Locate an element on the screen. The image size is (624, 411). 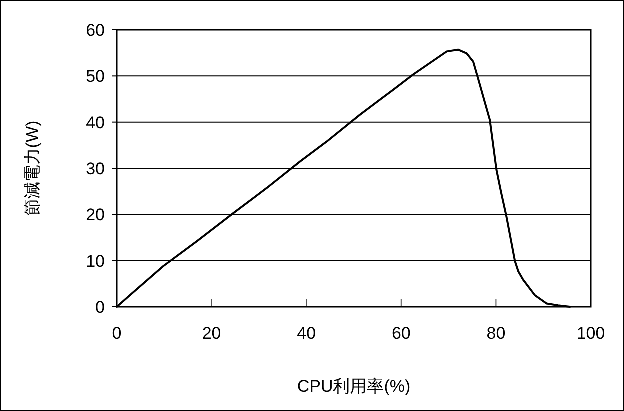
x-axis-title: CPU利用率(%) is located at coordinates (354, 386).